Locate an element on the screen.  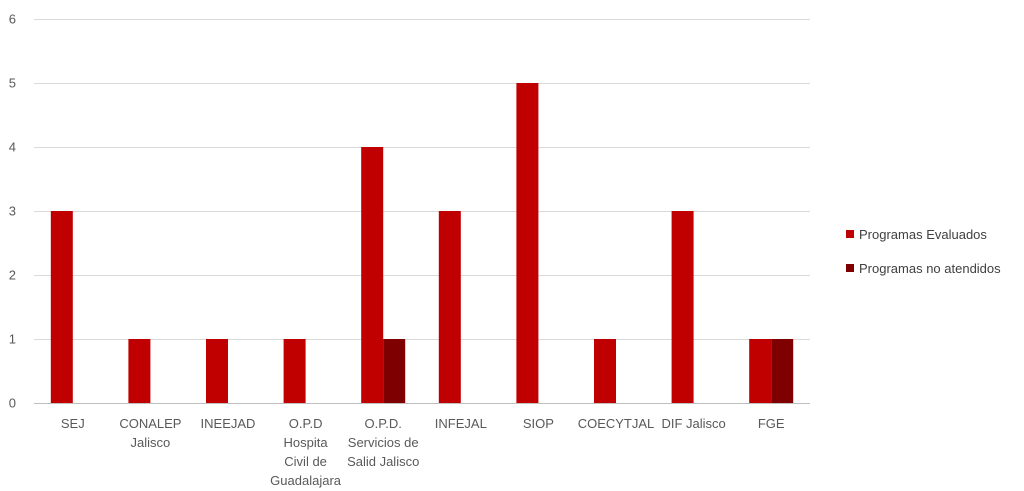
y-tick-label: 1 is located at coordinates (12, 339).